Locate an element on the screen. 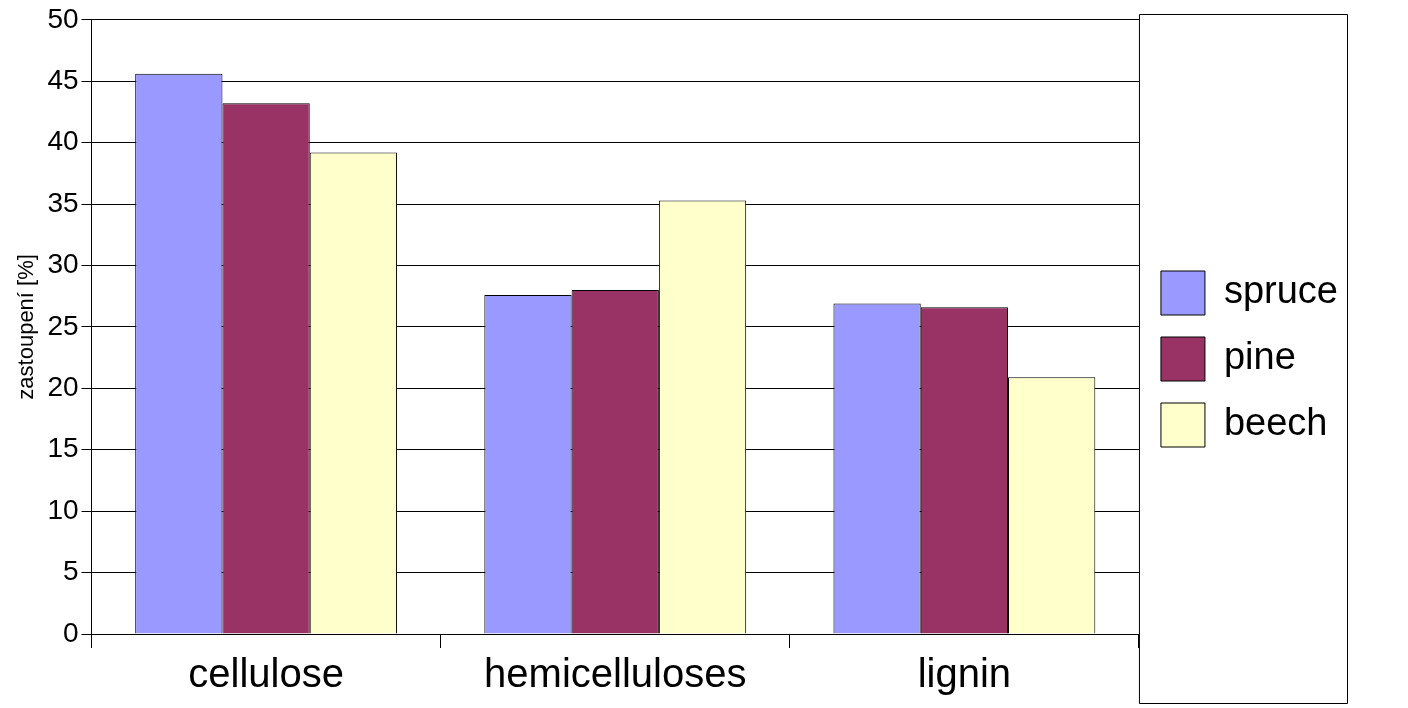  y-tick-label: 15 is located at coordinates (63, 448).